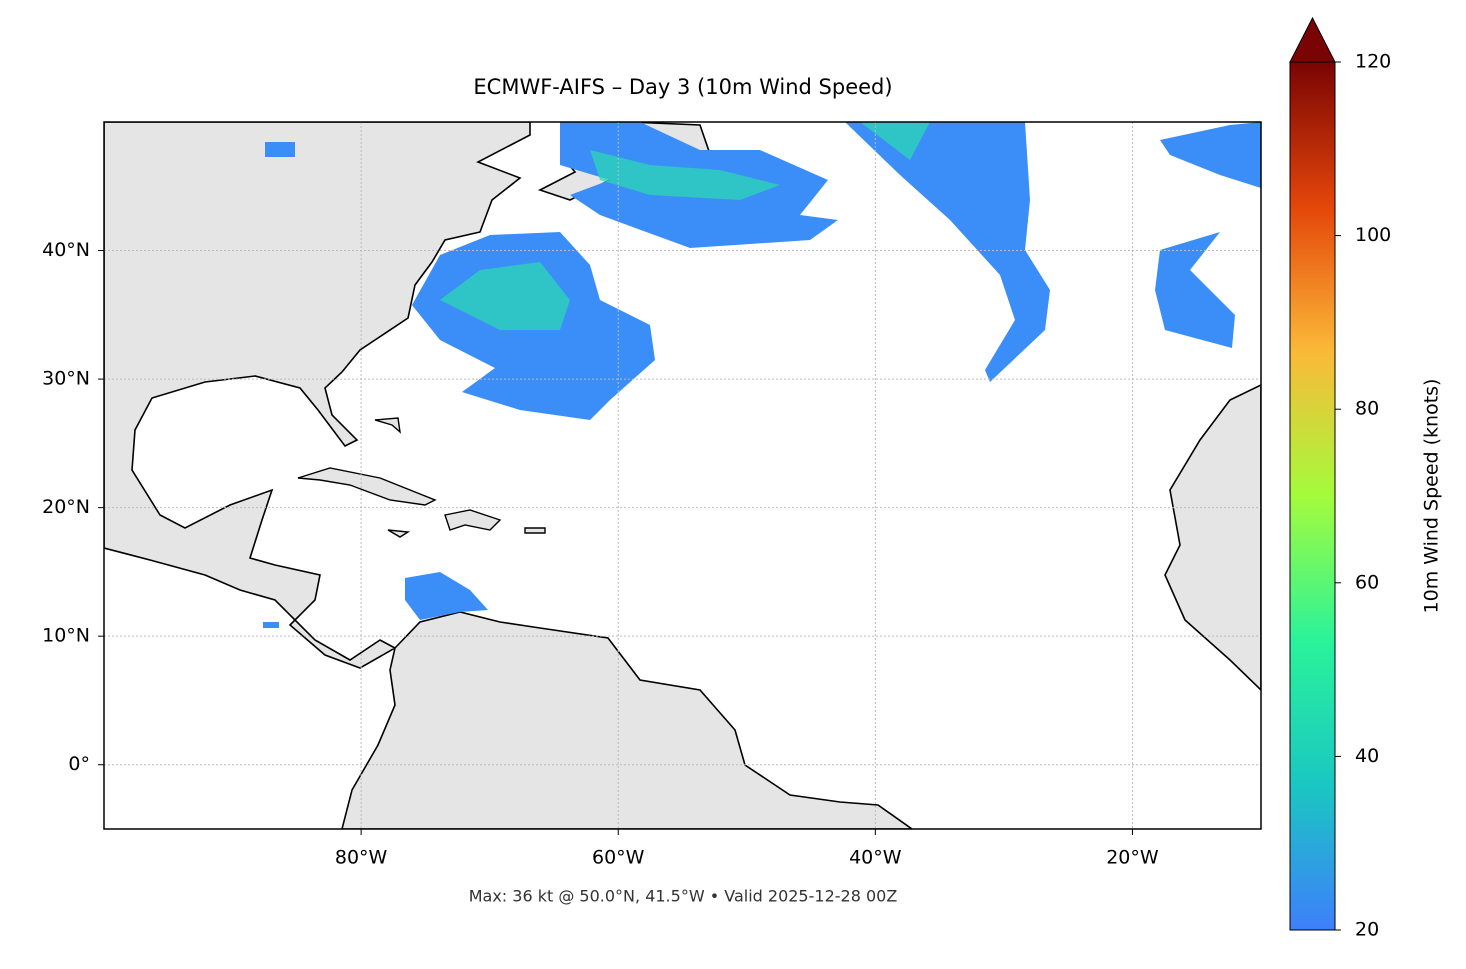  What do you see at coordinates (1312, 496) in the screenshot?
I see `colorbar` at bounding box center [1312, 496].